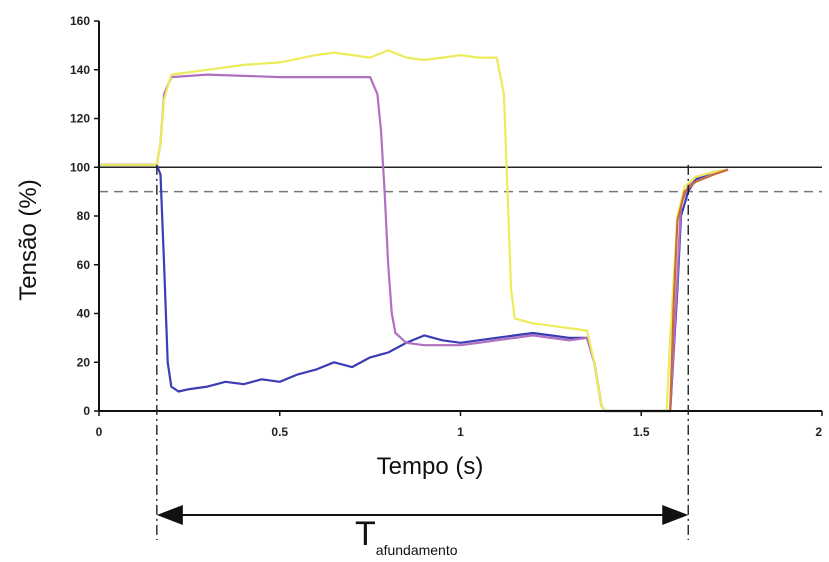  Describe the element at coordinates (86, 411) in the screenshot. I see `y-tick-label: 0` at that location.